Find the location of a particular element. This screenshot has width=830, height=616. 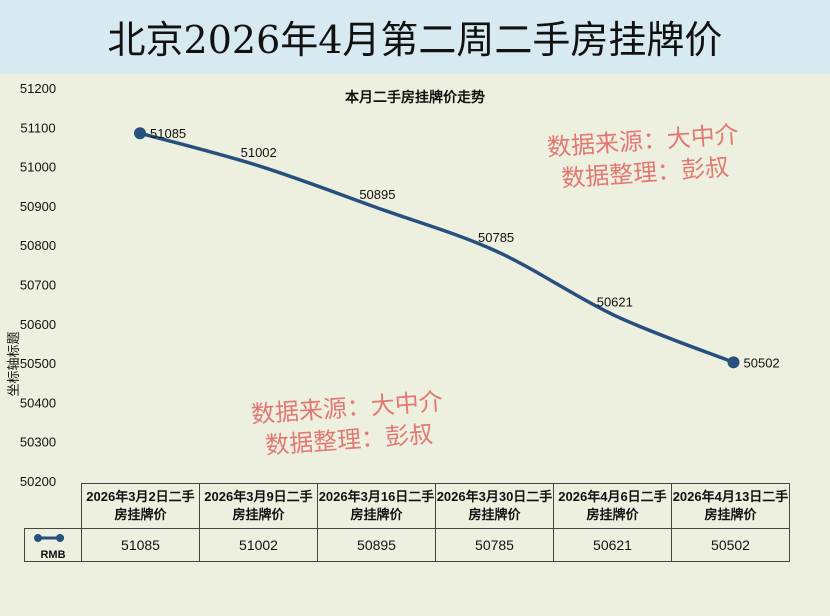

y-tick-label: 50800 is located at coordinates (38, 245).